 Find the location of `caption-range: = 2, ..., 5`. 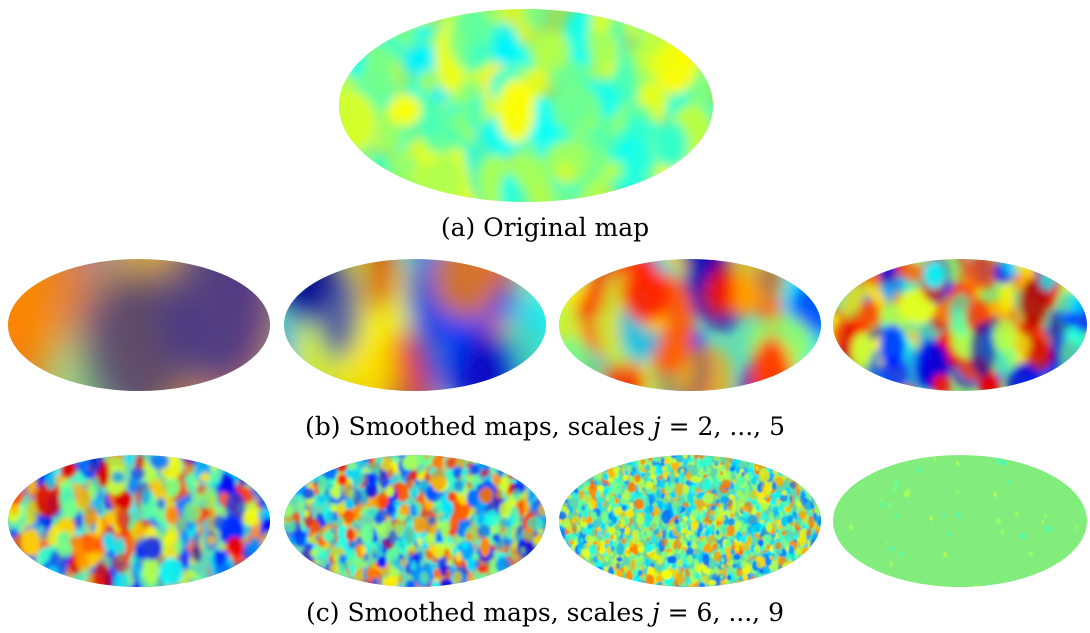

caption-range: = 2, ..., 5 is located at coordinates (722, 426).